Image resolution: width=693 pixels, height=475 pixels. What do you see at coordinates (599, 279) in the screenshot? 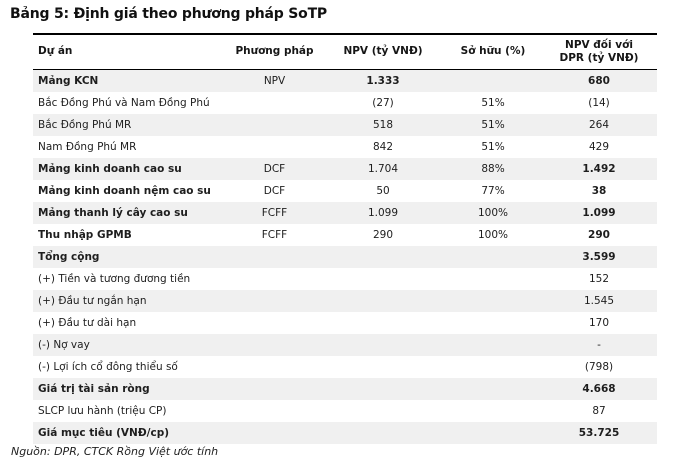
I see `npv-dpr-cell: 152` at bounding box center [599, 279].